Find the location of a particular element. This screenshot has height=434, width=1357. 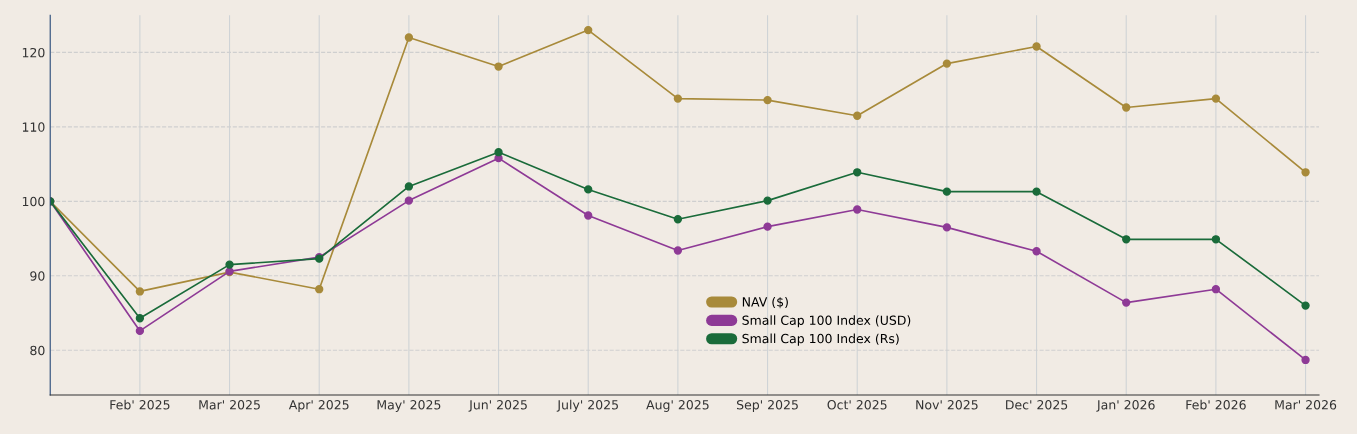

y-tick-label: 120 is located at coordinates (33, 52).